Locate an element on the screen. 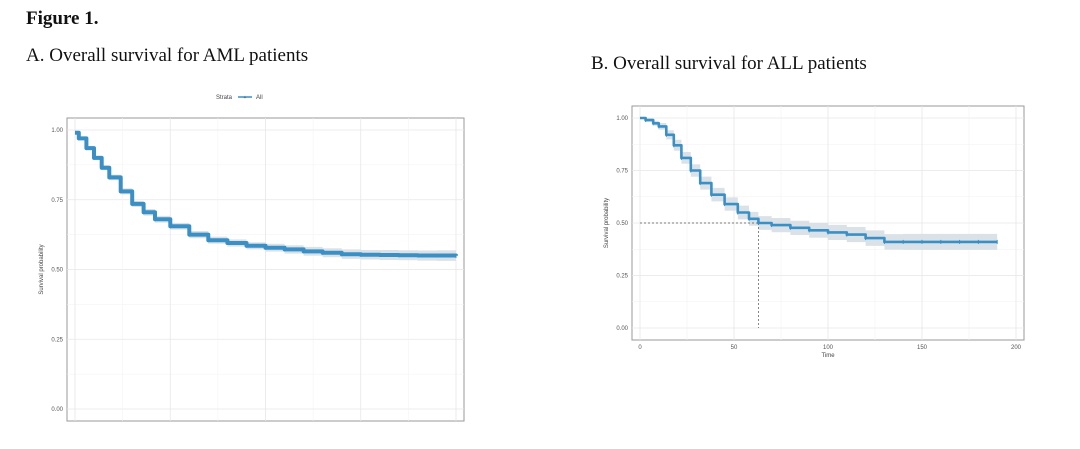 This screenshot has width=1080, height=449. x-axis-label: Time is located at coordinates (828, 356).